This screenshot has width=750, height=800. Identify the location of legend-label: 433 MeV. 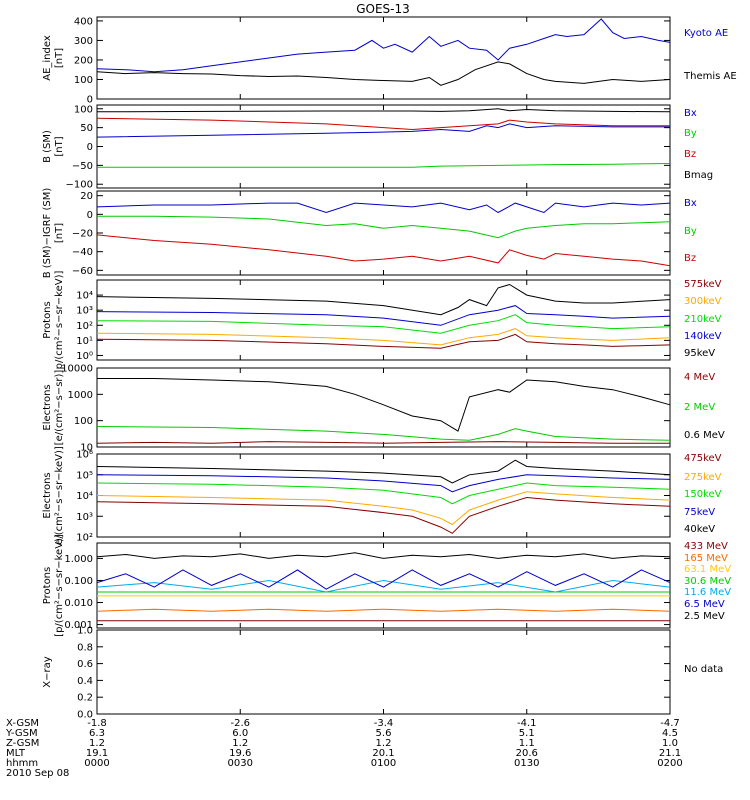
(706, 546).